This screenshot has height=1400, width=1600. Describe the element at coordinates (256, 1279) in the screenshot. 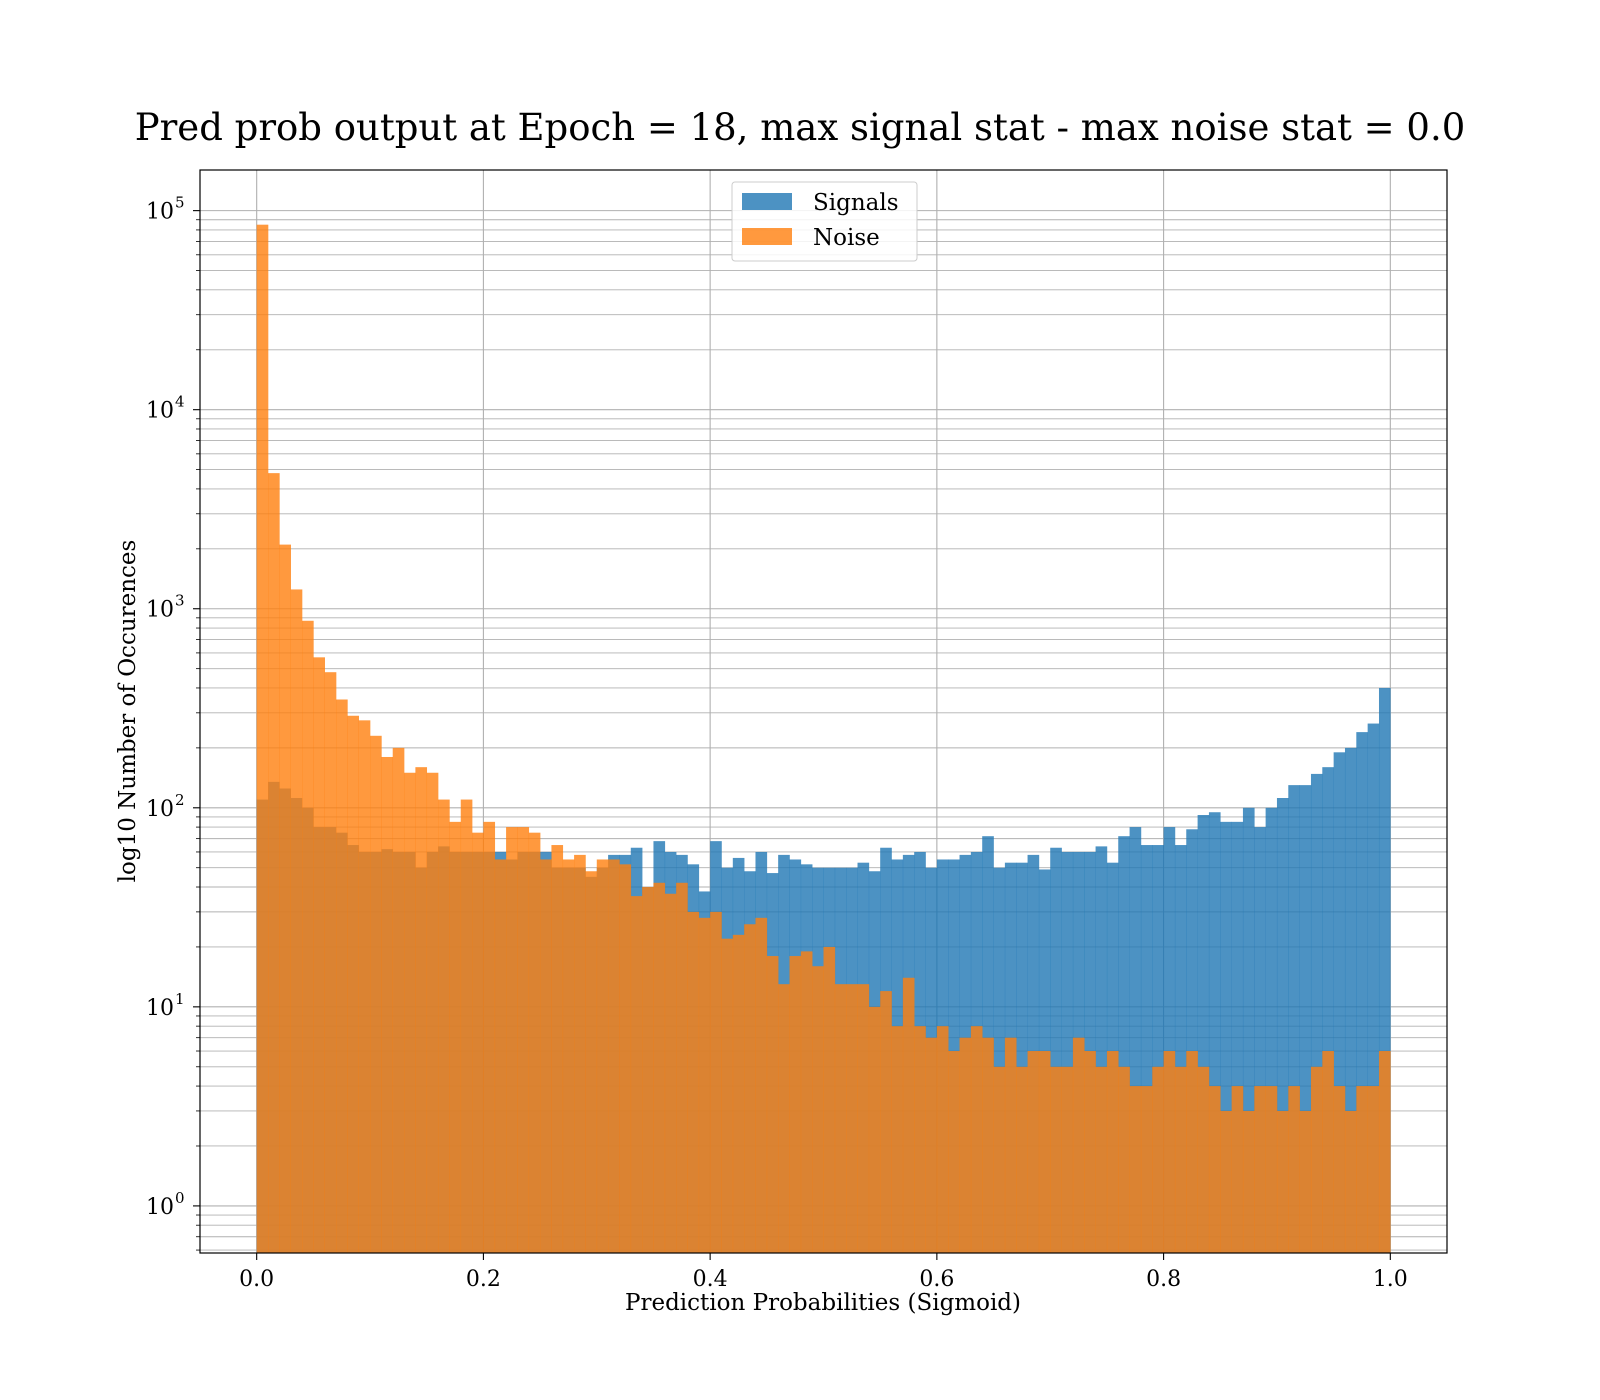

I see `x-tick-label: 0.0` at that location.